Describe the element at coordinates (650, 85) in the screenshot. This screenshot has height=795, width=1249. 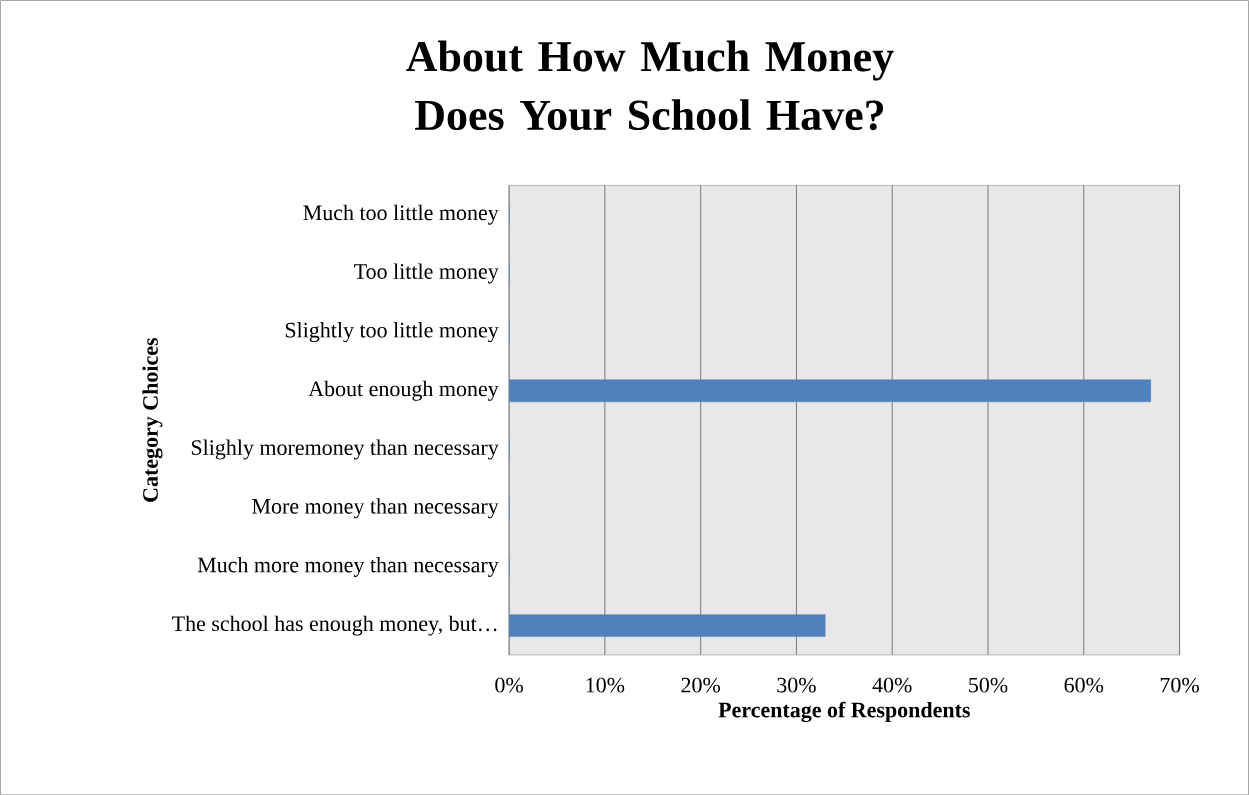
I see `chart-title: About How Much Money Does Your School Have?` at that location.